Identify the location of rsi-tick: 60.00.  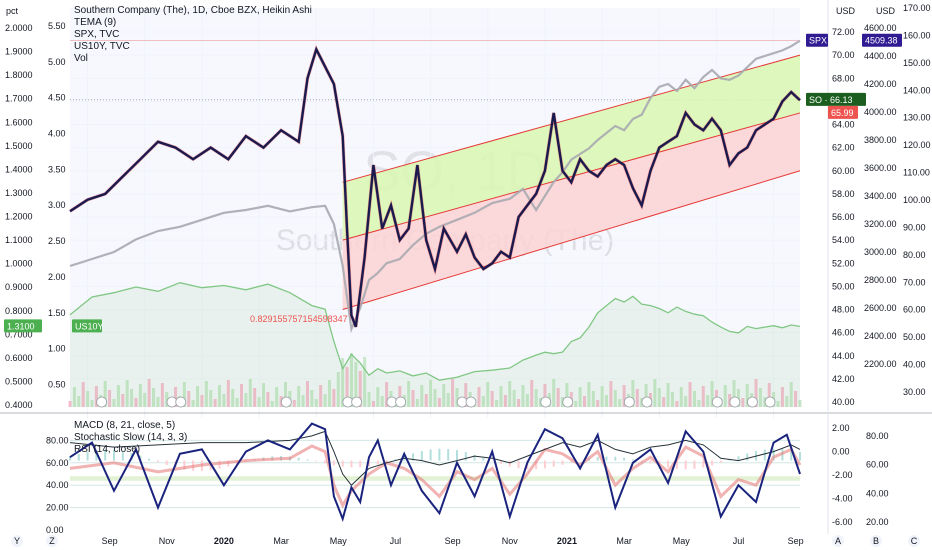
(877, 465).